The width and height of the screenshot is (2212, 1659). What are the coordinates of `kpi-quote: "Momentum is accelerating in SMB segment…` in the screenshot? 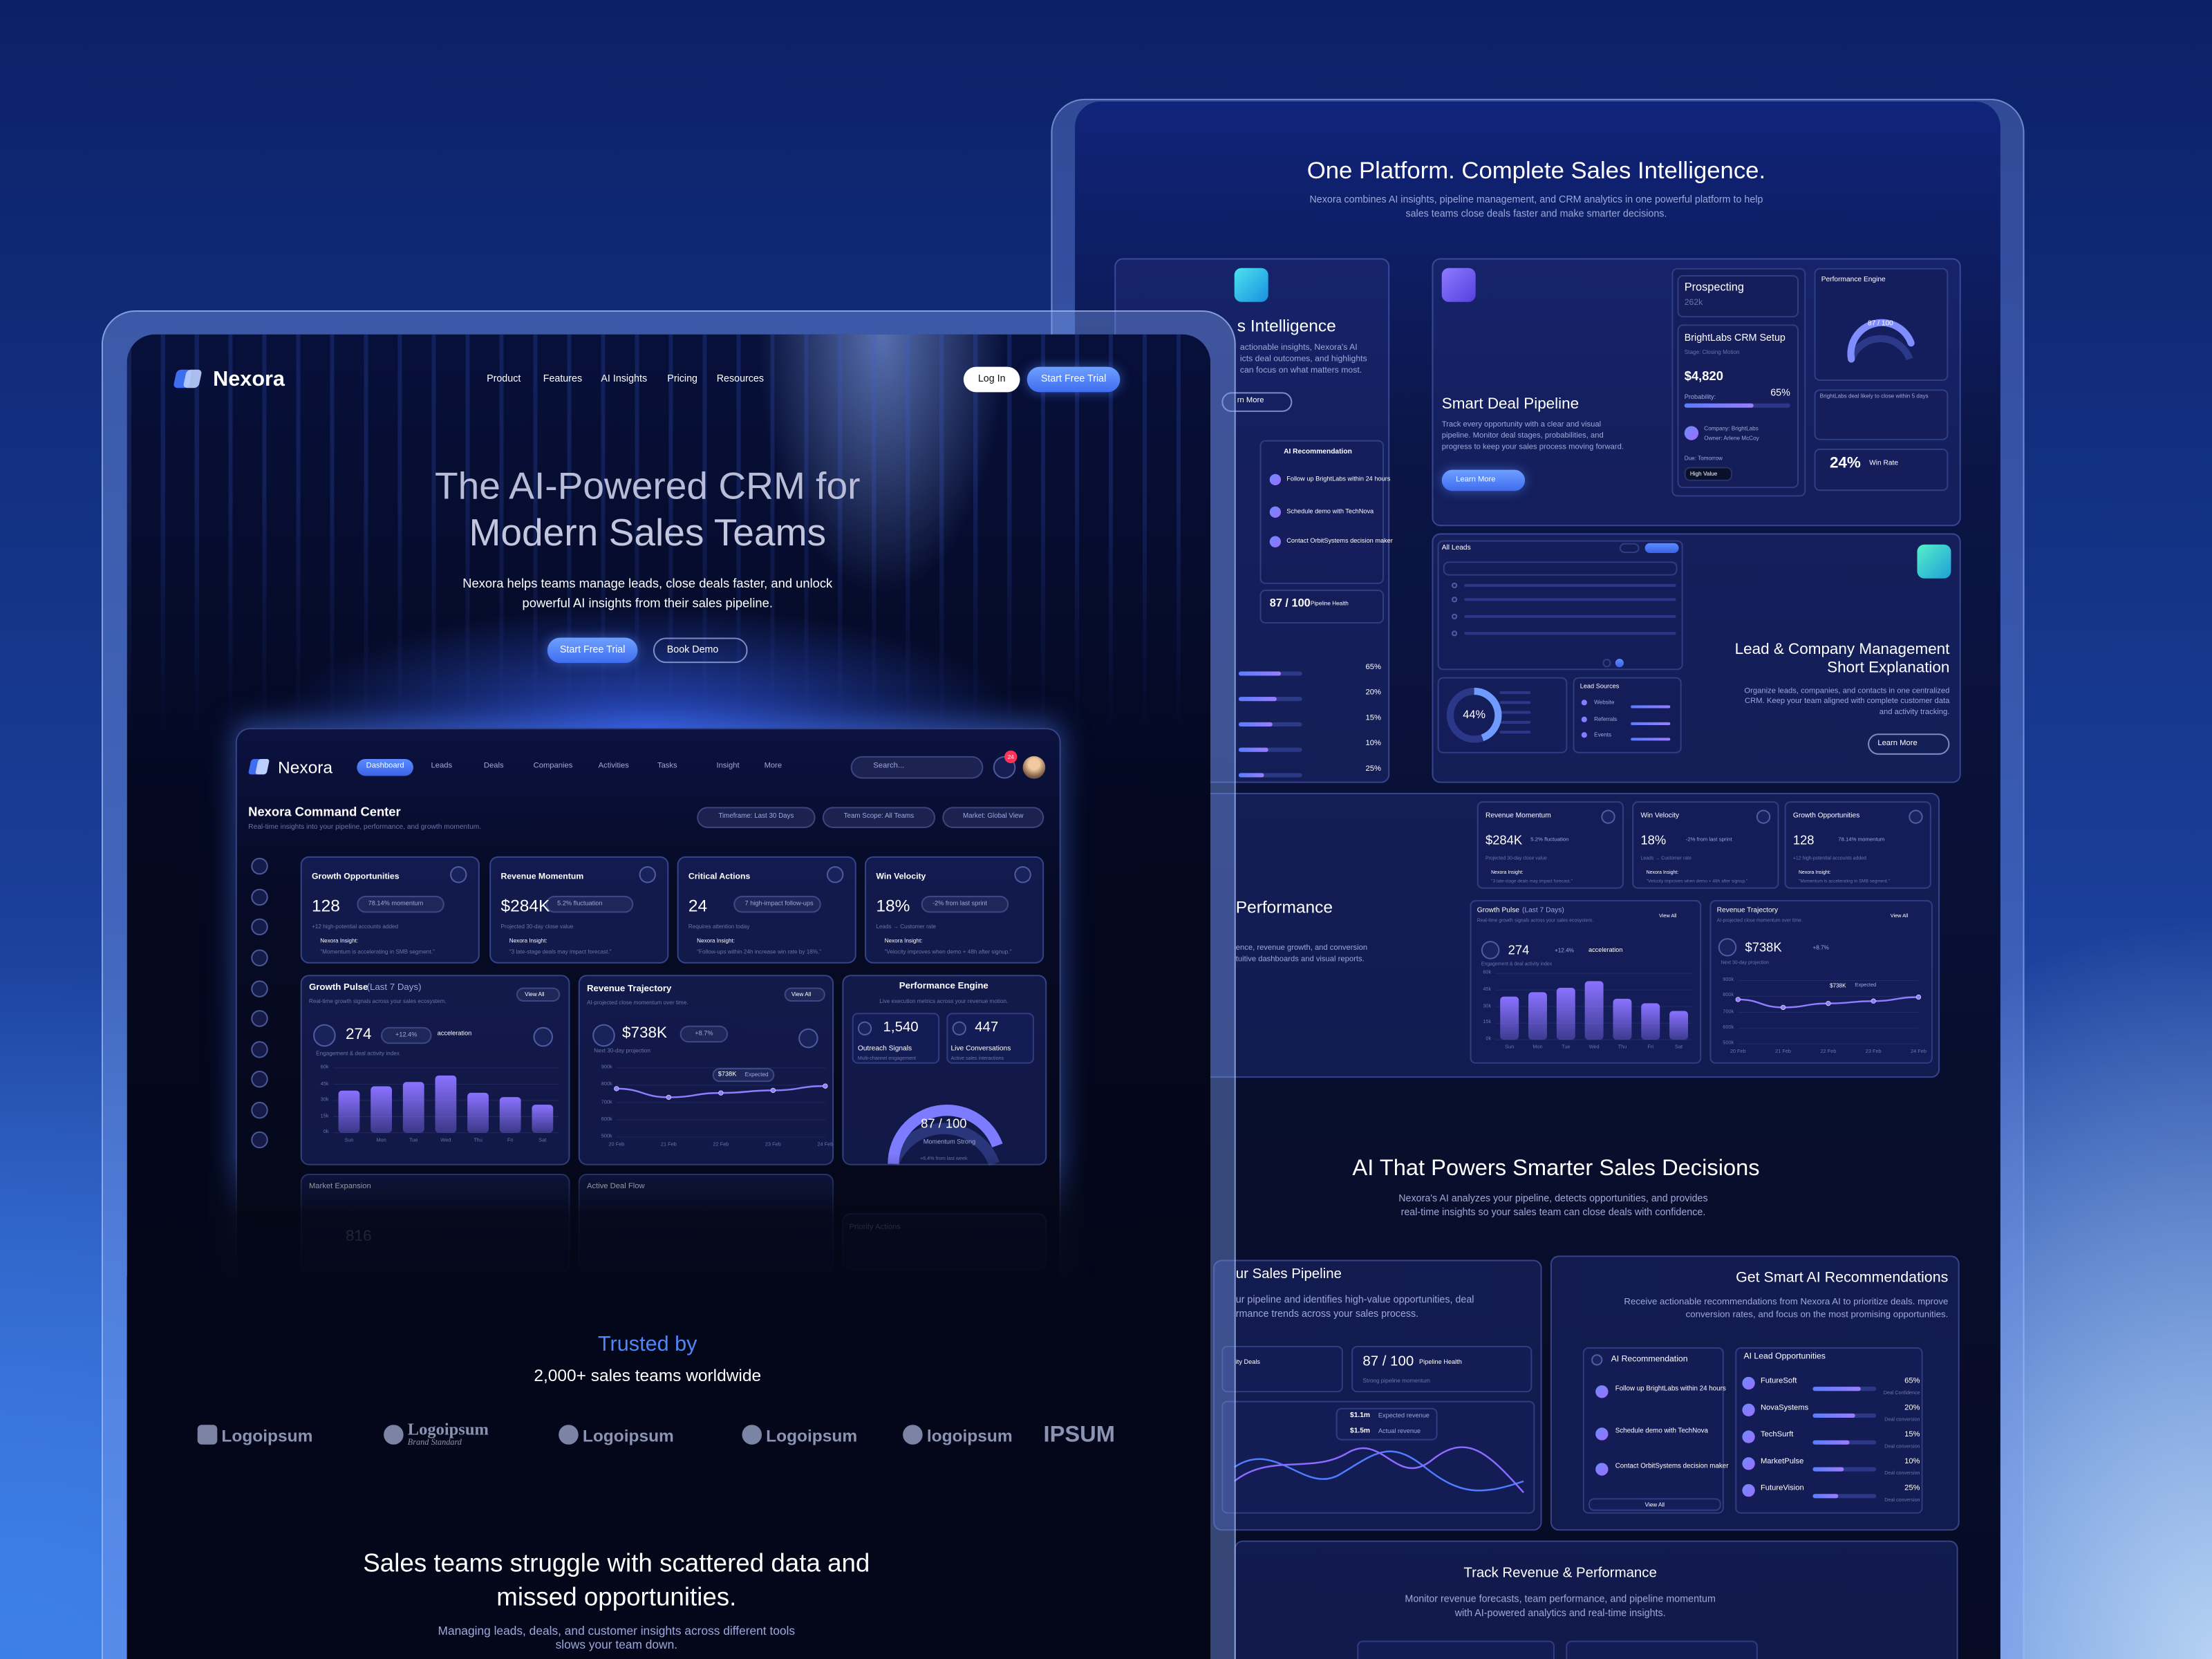 It's located at (1844, 881).